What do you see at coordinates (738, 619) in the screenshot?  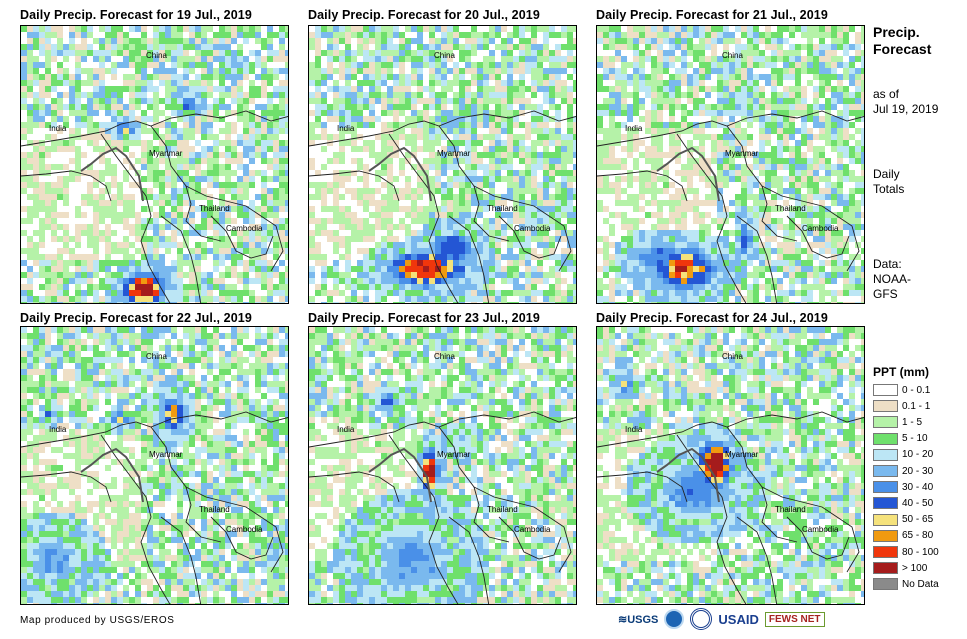 I see `usaid-logo: USAID` at bounding box center [738, 619].